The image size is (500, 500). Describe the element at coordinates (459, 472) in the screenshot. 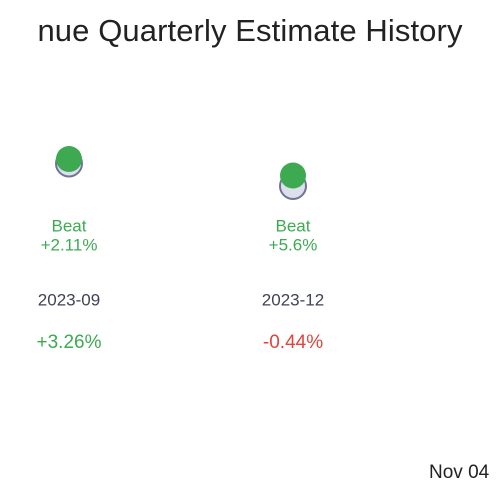

I see `date-stamp: Nov 04` at that location.